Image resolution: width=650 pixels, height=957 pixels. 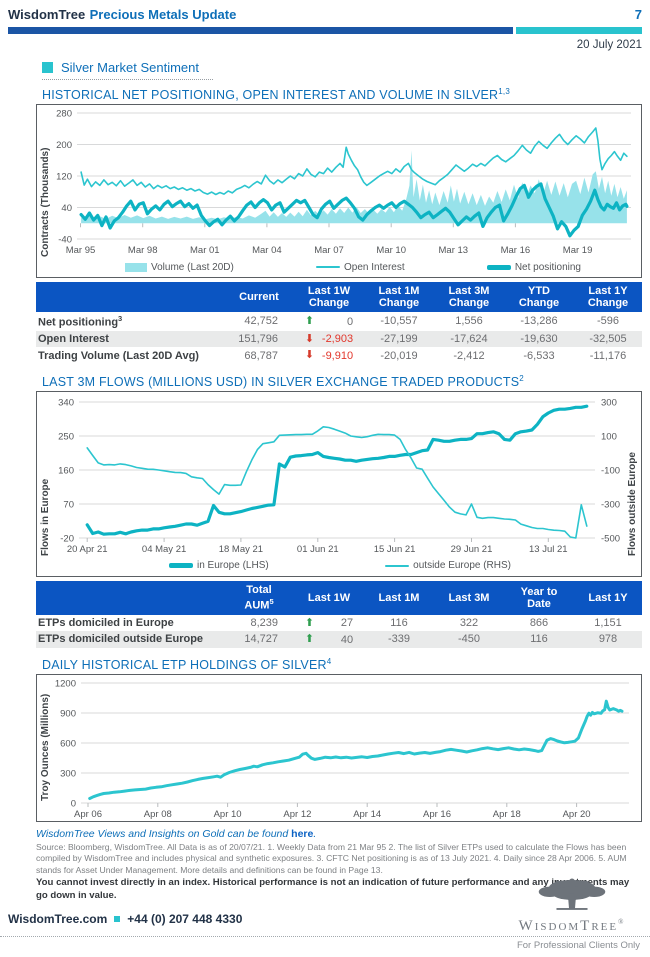 I want to click on legend-label: in Europe (LHS), so click(x=233, y=566).